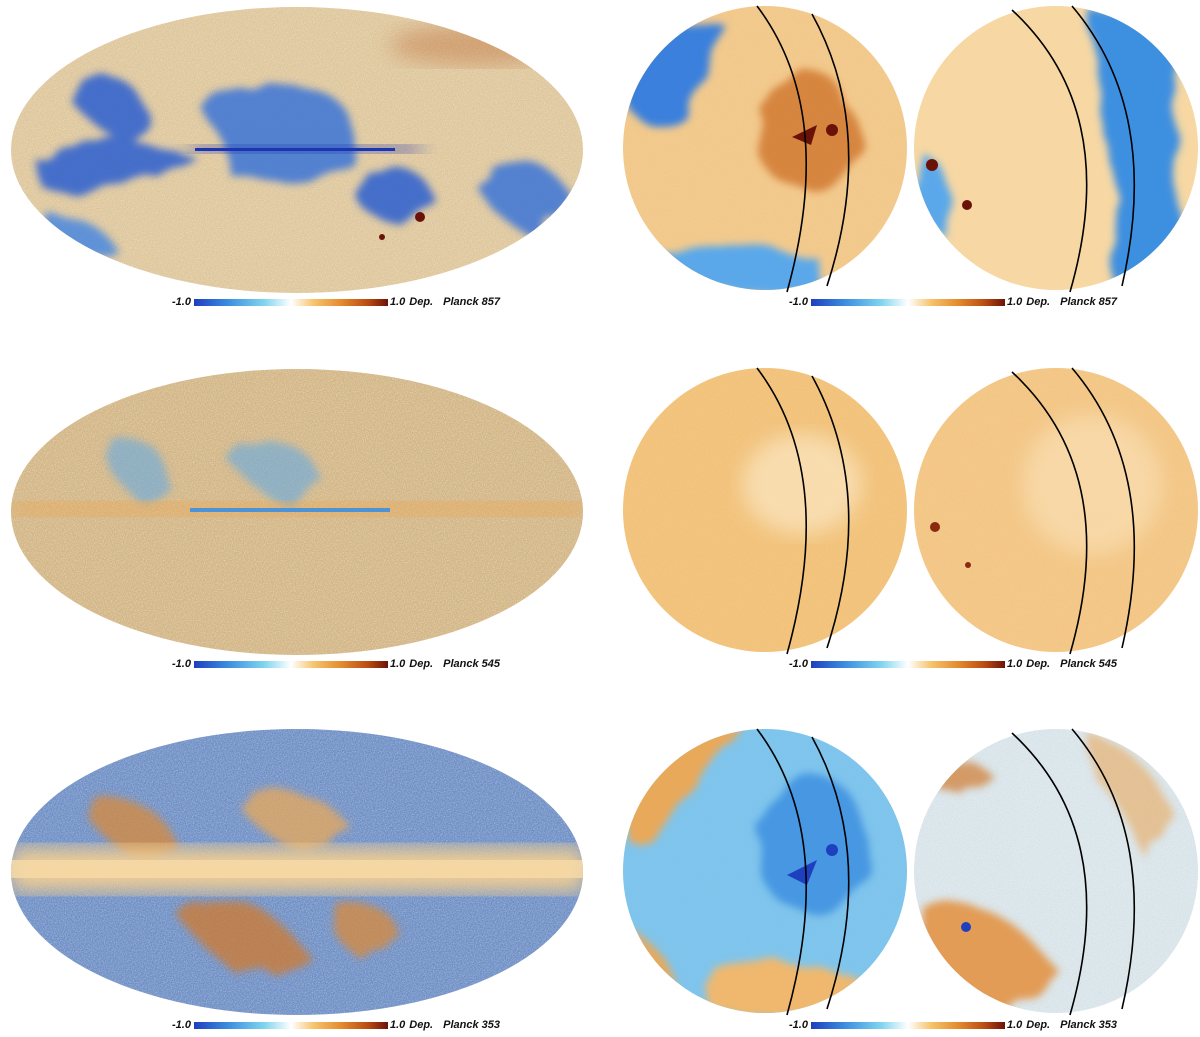 The image size is (1200, 1037). I want to click on colorbar-spheres-545: -1.0 1.0 Dep. Planck 545, so click(953, 664).